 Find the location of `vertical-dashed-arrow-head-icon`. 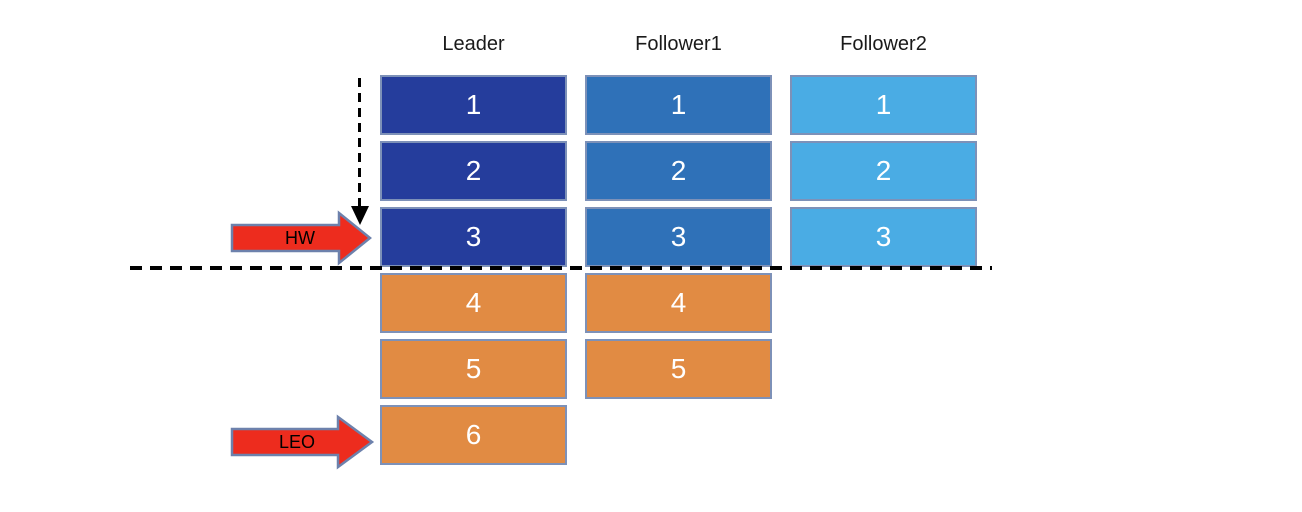

vertical-dashed-arrow-head-icon is located at coordinates (360, 215).